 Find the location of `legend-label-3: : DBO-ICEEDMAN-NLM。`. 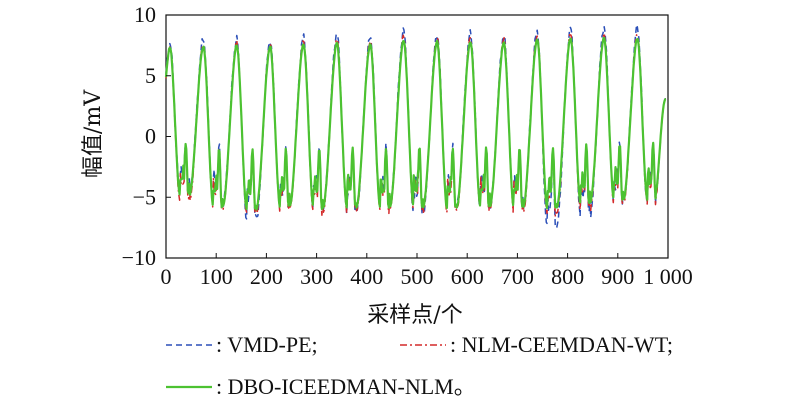

legend-label-3: : DBO-ICEEDMAN-NLM。 is located at coordinates (346, 386).